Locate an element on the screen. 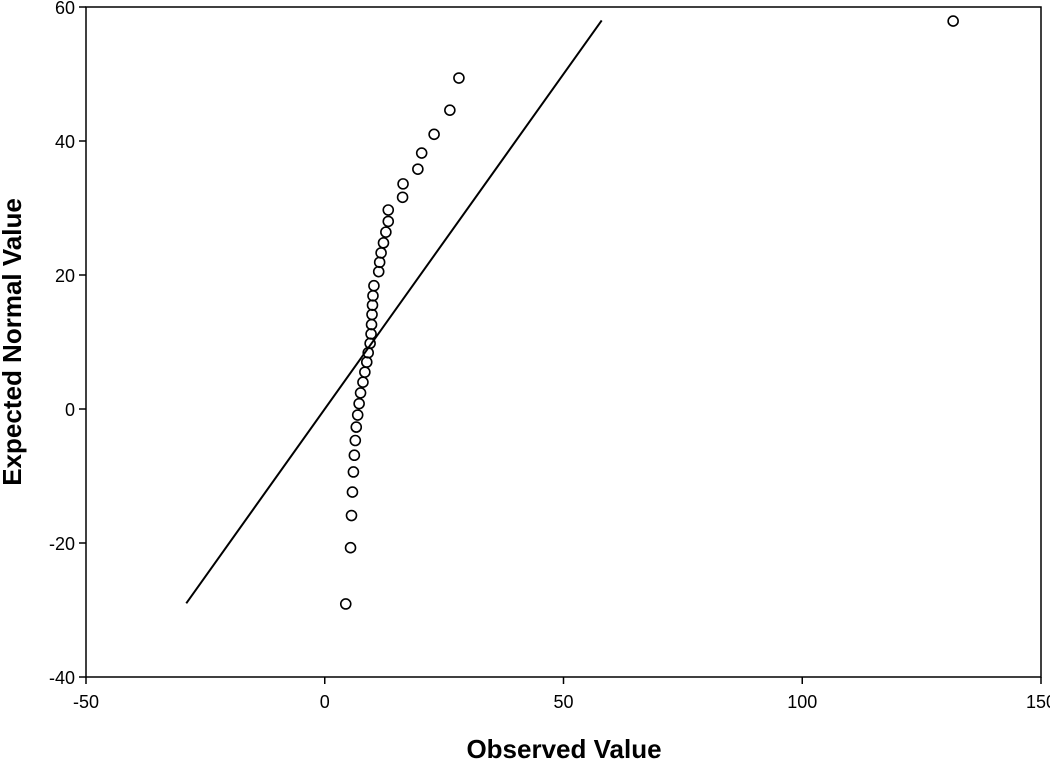 The image size is (1050, 760). x-axis-title: Observed Value is located at coordinates (563, 747).